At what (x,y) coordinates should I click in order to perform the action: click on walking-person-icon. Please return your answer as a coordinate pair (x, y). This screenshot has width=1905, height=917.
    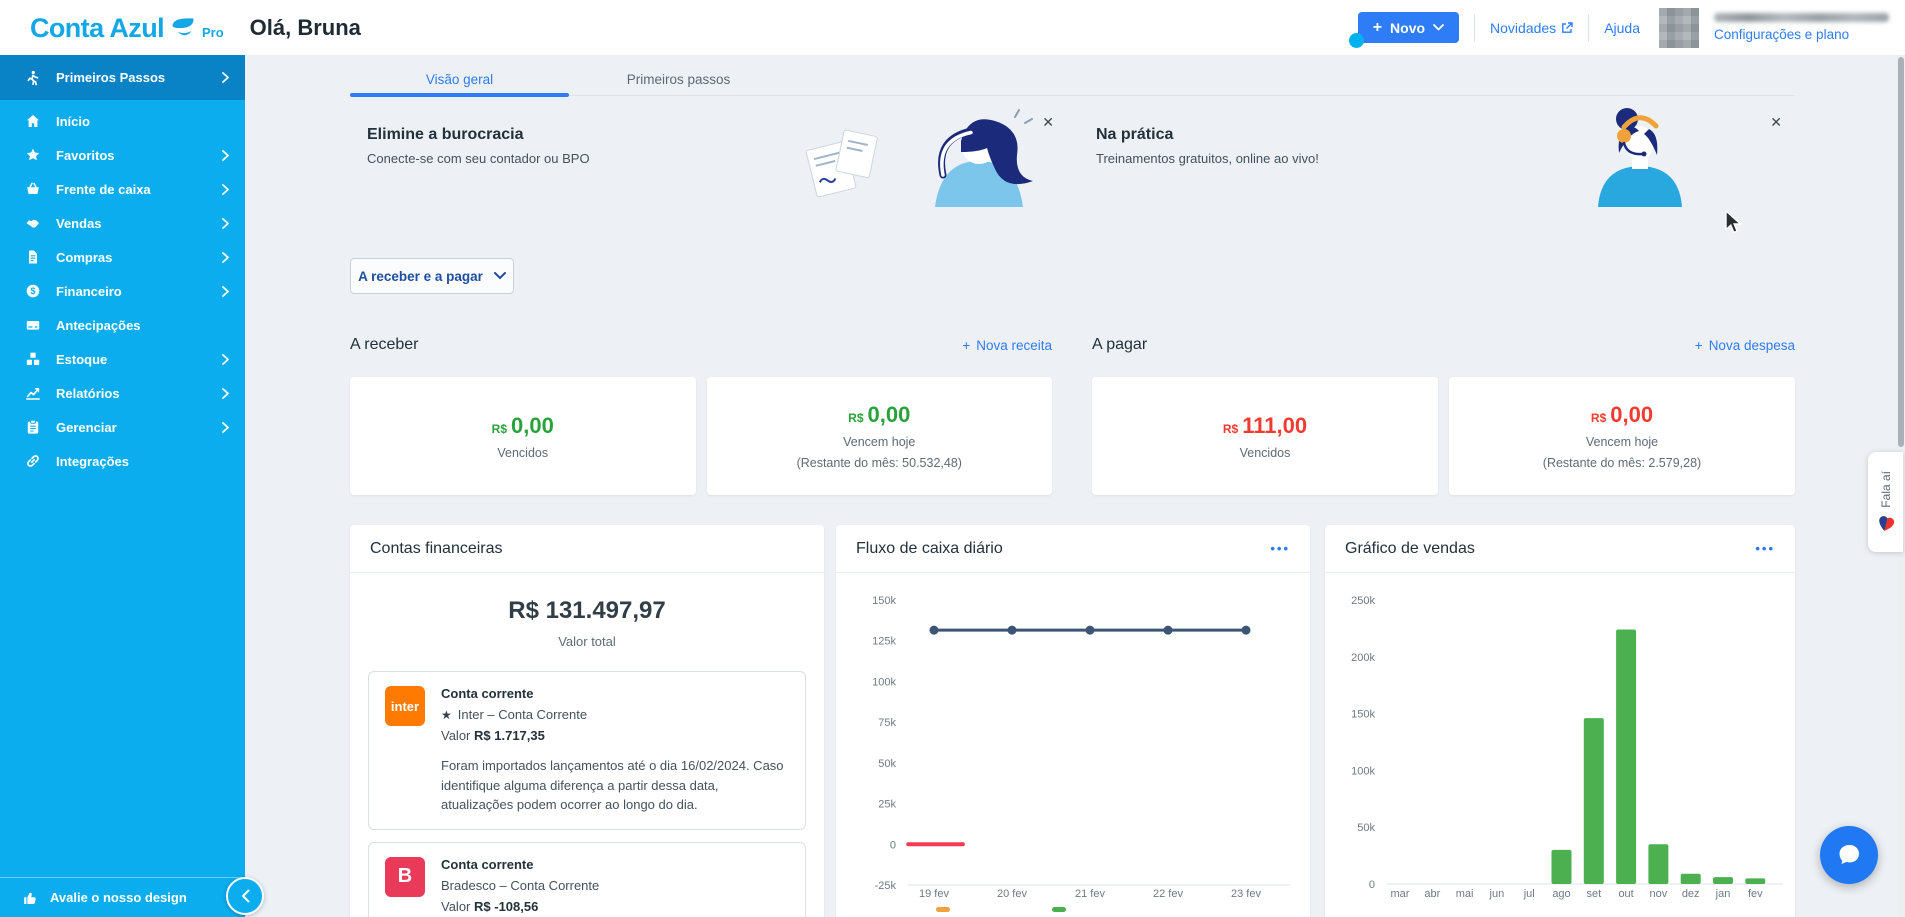
    Looking at the image, I should click on (32, 78).